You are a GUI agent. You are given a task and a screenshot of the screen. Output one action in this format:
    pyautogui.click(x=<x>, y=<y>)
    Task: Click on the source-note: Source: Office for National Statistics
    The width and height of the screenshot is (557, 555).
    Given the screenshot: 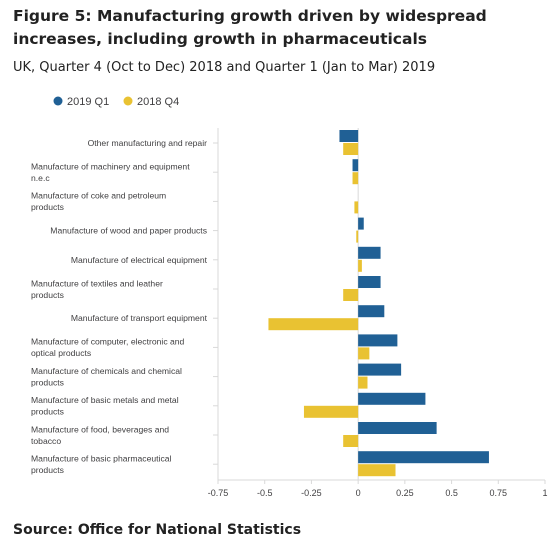 What is the action you would take?
    pyautogui.click(x=157, y=530)
    